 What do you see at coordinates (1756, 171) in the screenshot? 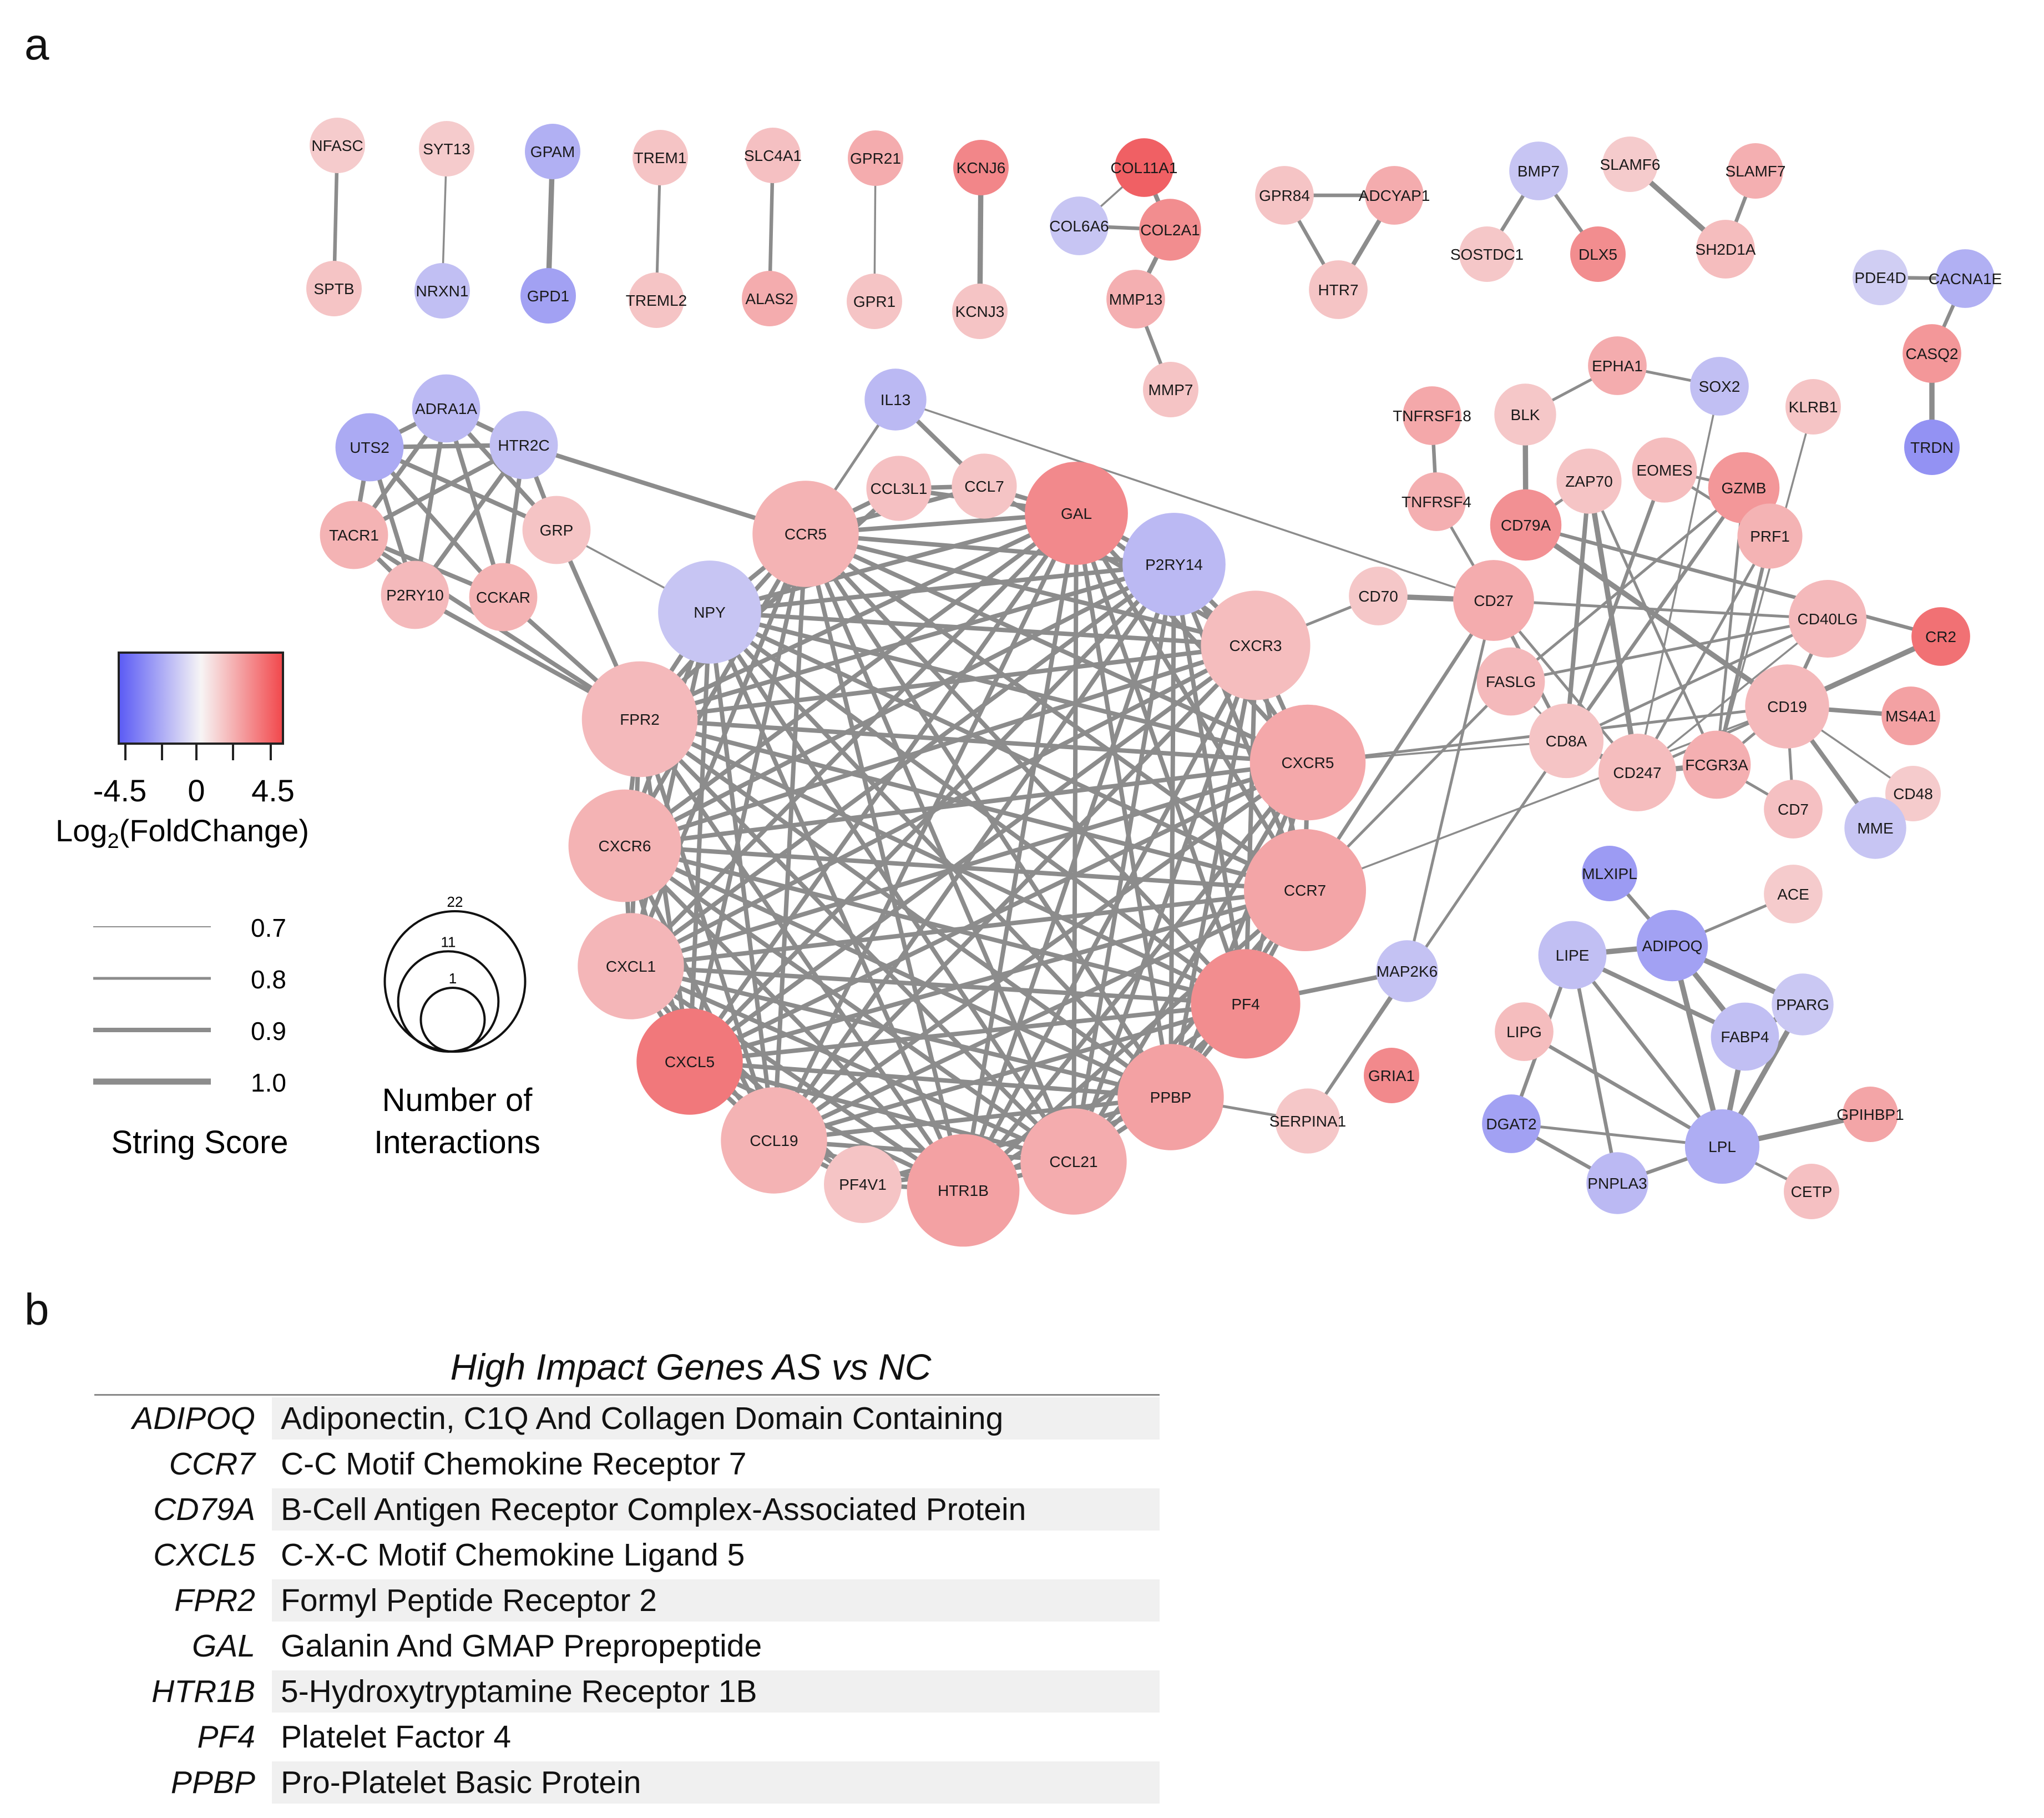
I see `node-slamf7: SLAMF7` at bounding box center [1756, 171].